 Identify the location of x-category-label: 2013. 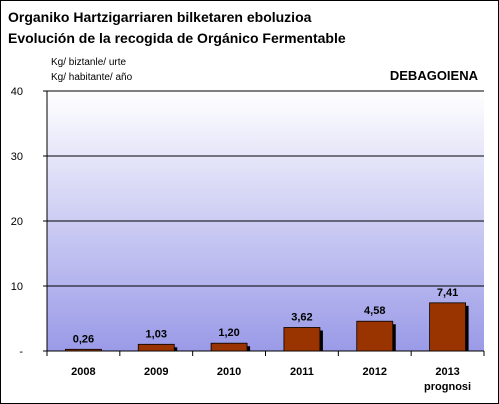
(447, 372).